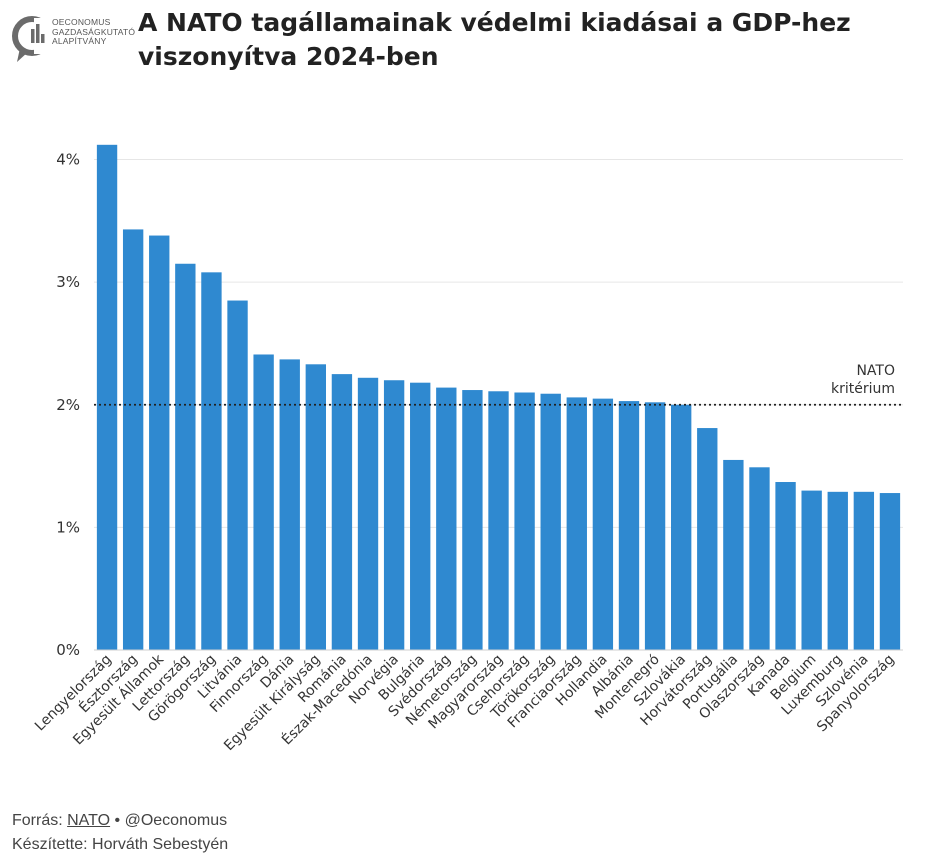  What do you see at coordinates (33, 39) in the screenshot?
I see `oeconomus-logo-icon` at bounding box center [33, 39].